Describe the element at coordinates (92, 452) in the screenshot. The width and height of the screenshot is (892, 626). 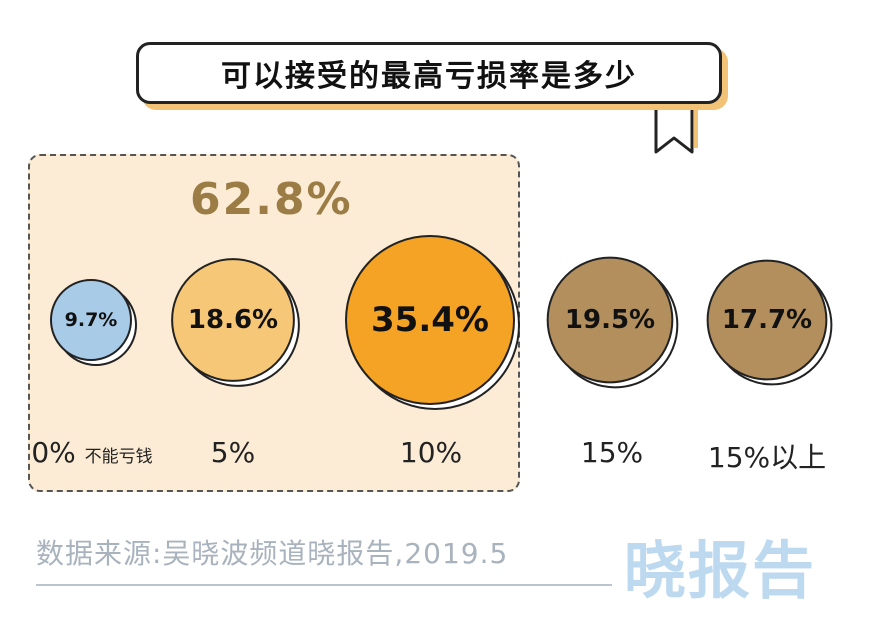
I see `category-label-0: 0% 不能亏钱` at that location.